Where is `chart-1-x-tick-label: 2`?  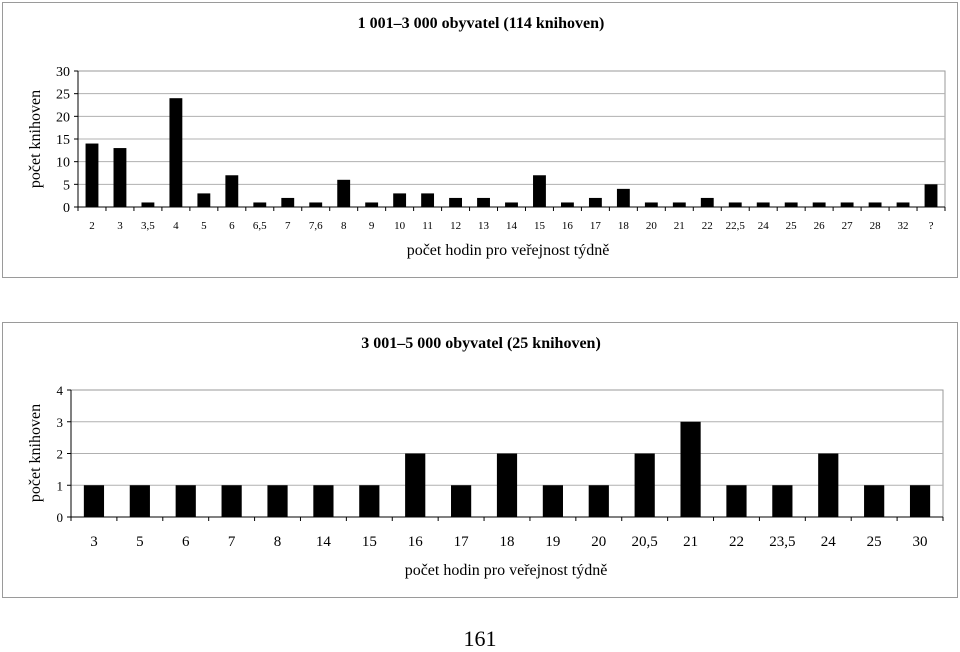
chart-1-x-tick-label: 2 is located at coordinates (92, 226).